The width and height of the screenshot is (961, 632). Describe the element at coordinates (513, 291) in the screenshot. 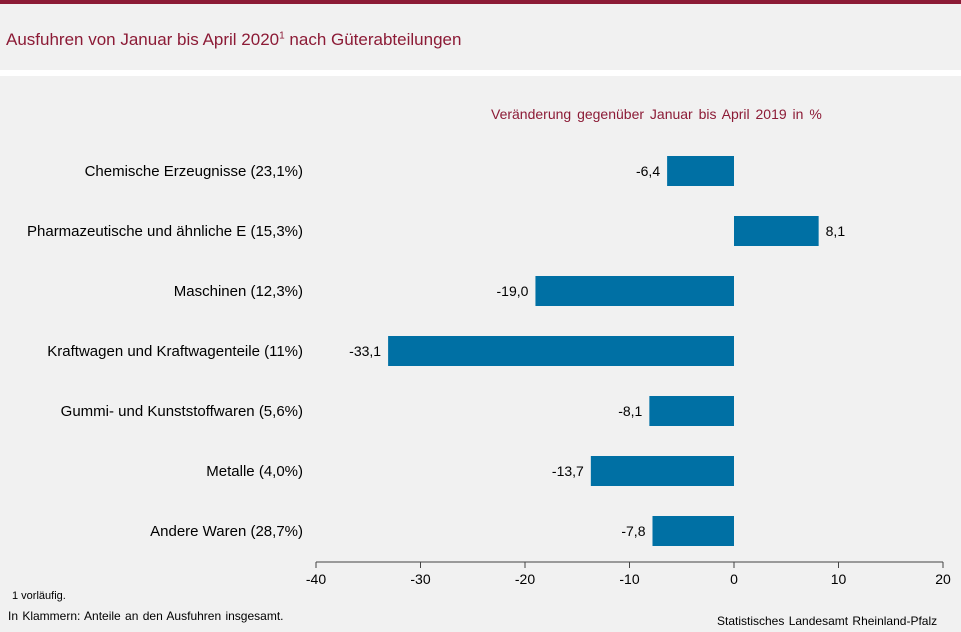

I see `data-label: -19,0` at that location.